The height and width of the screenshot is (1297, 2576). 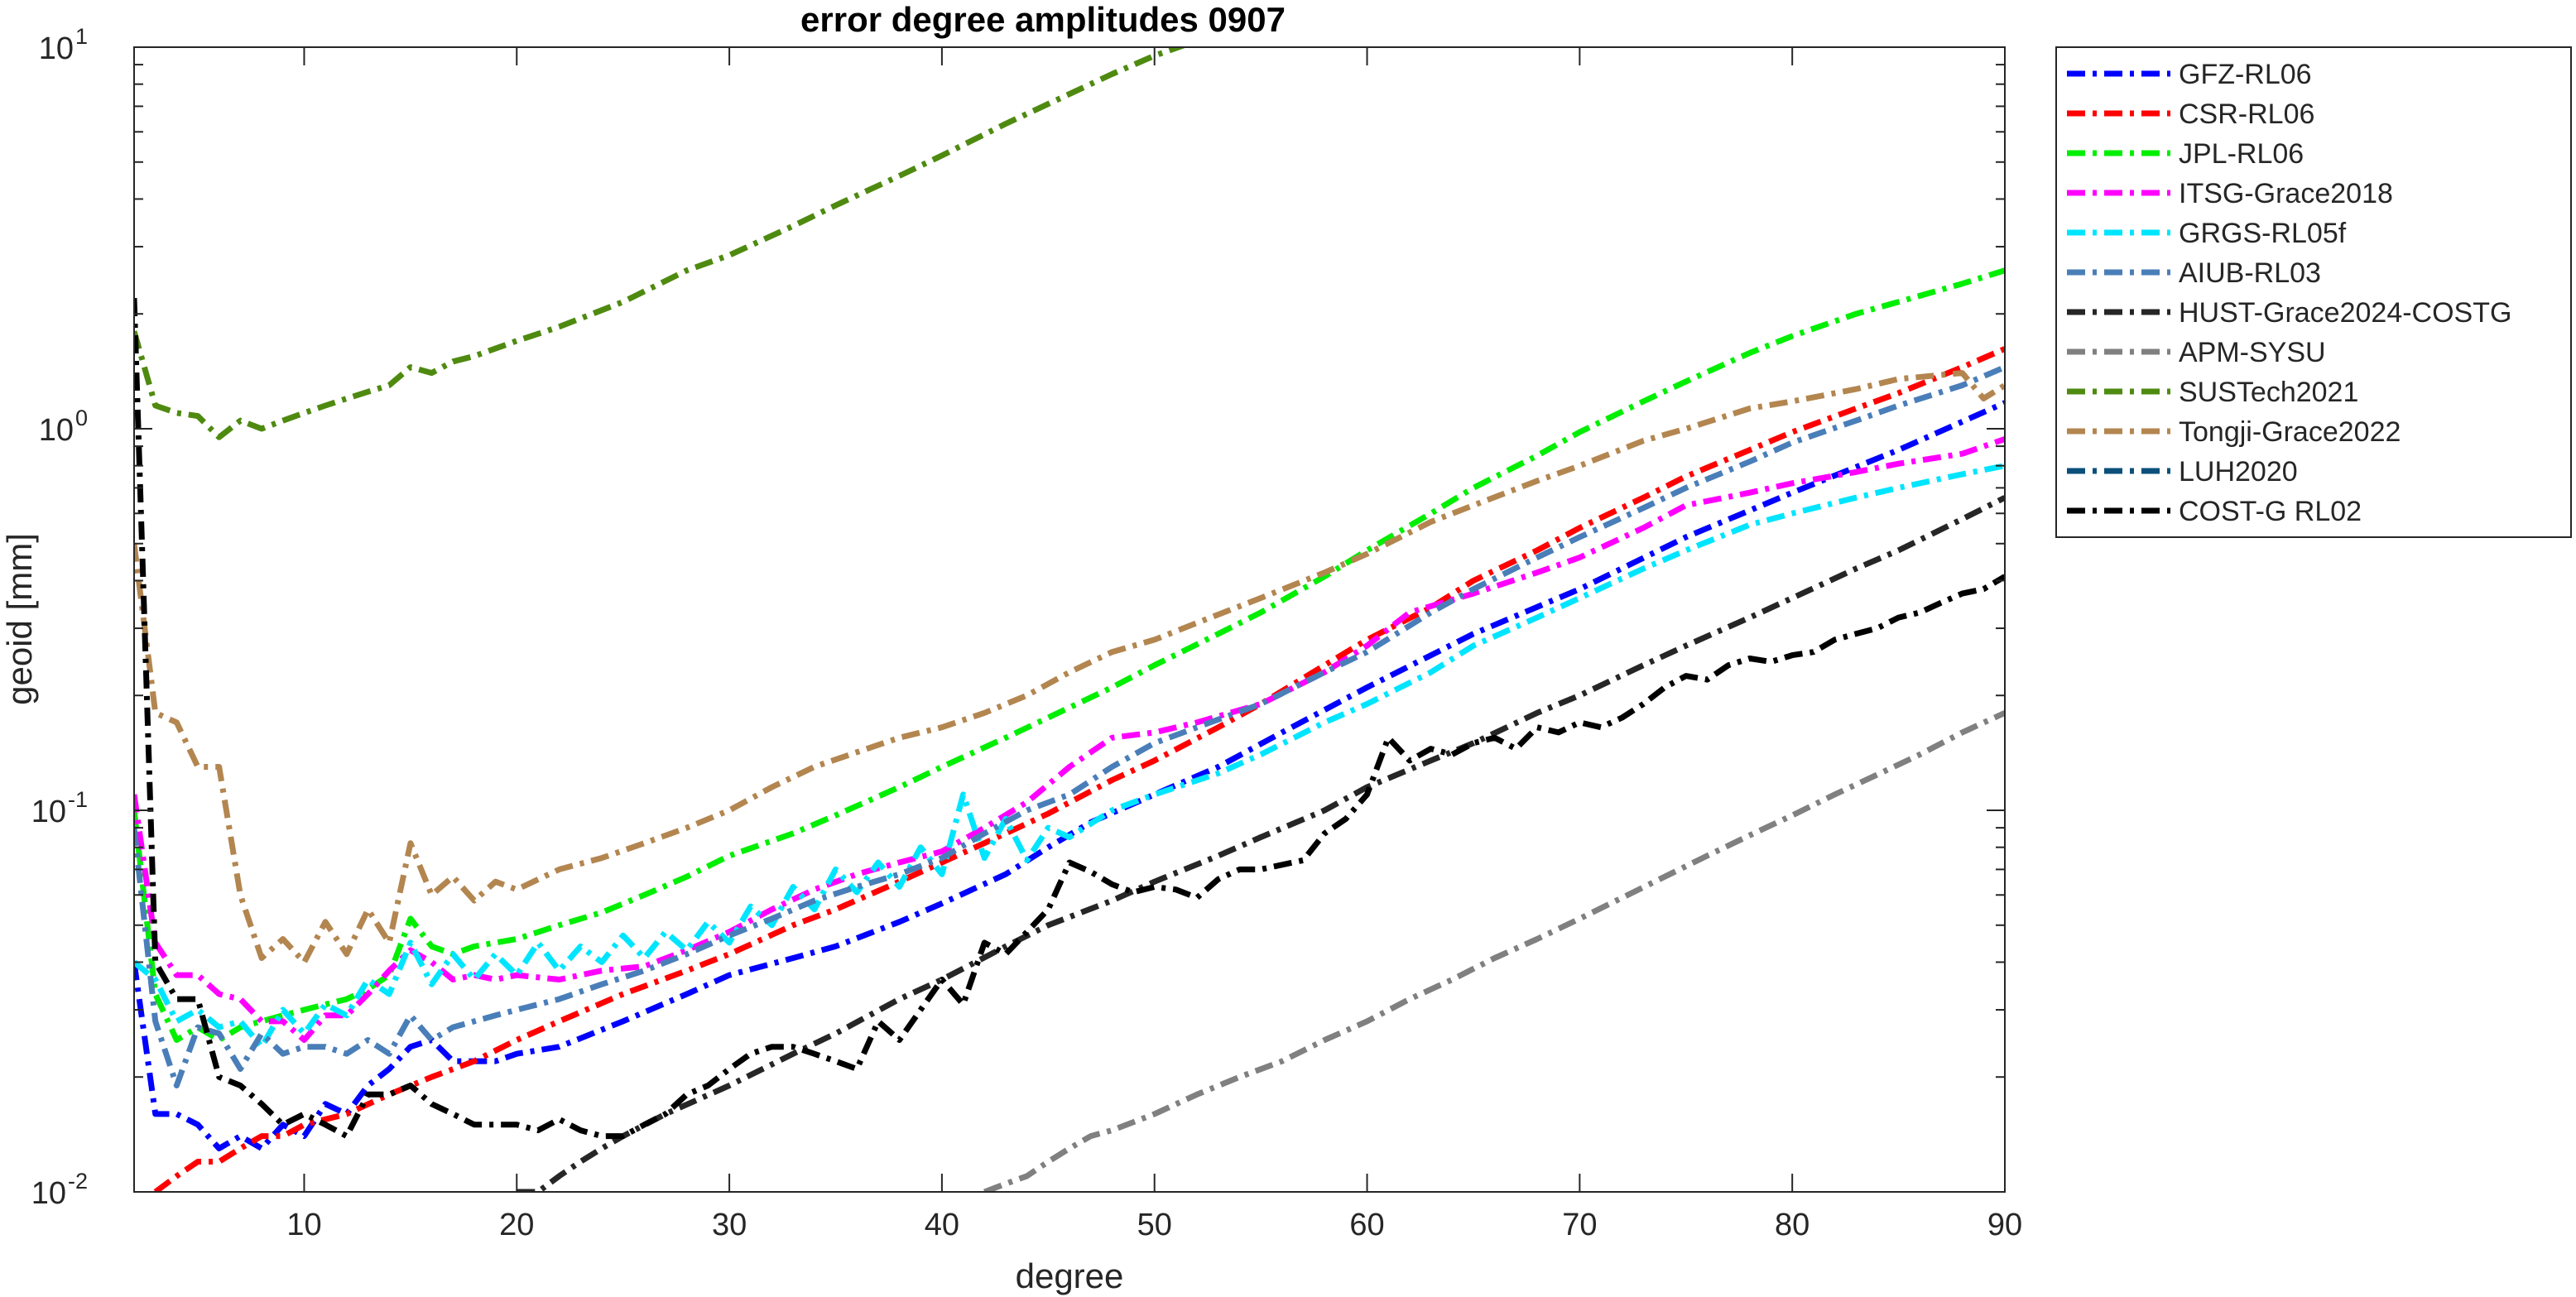 I want to click on x-axis-label: degree, so click(x=1070, y=1275).